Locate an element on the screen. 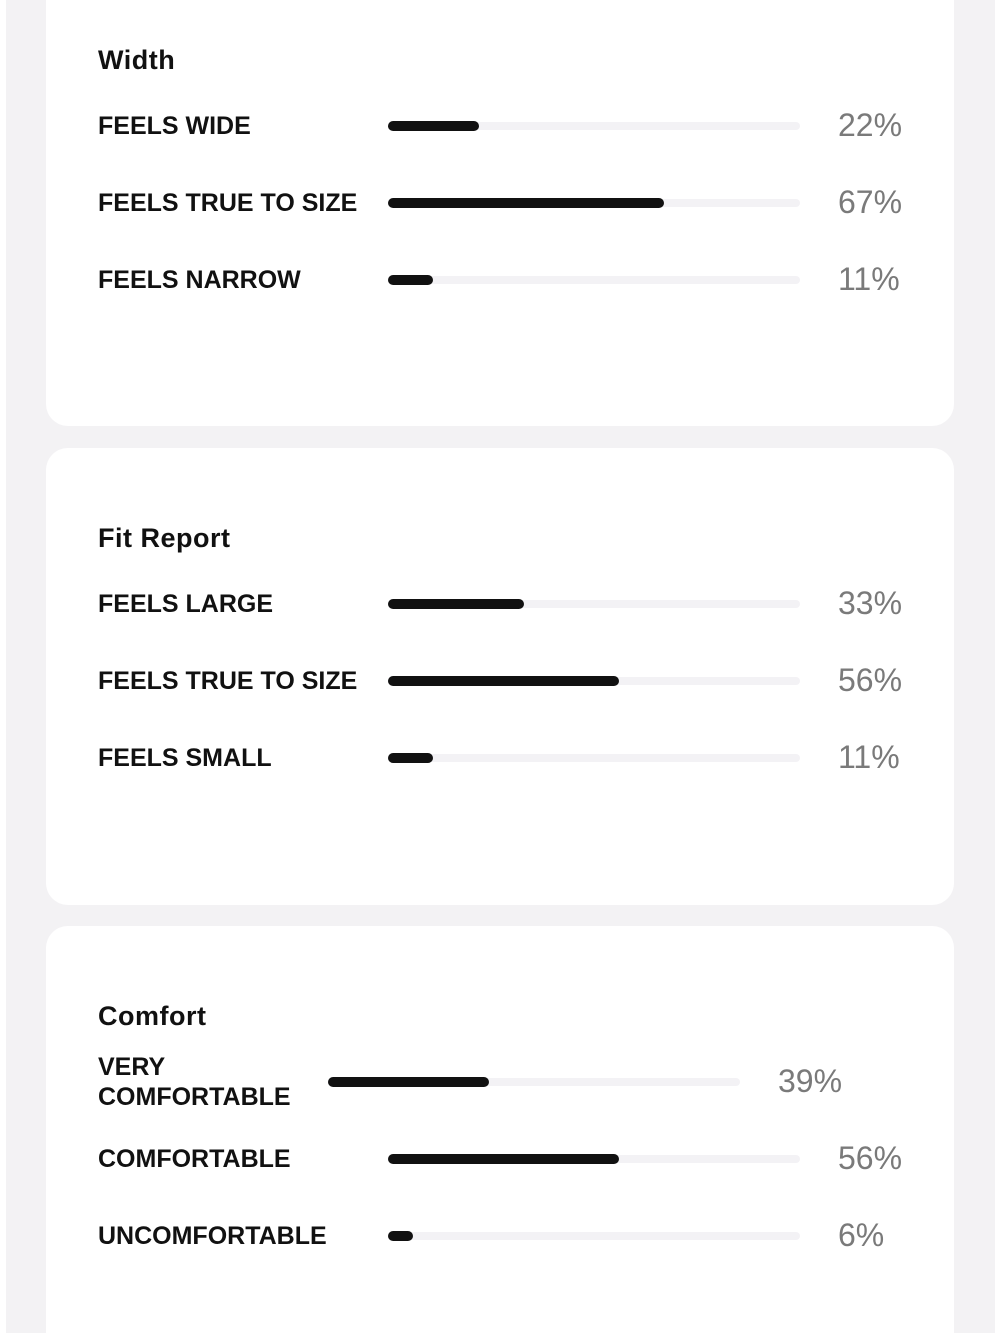  percent-label: 6% is located at coordinates (861, 1235).